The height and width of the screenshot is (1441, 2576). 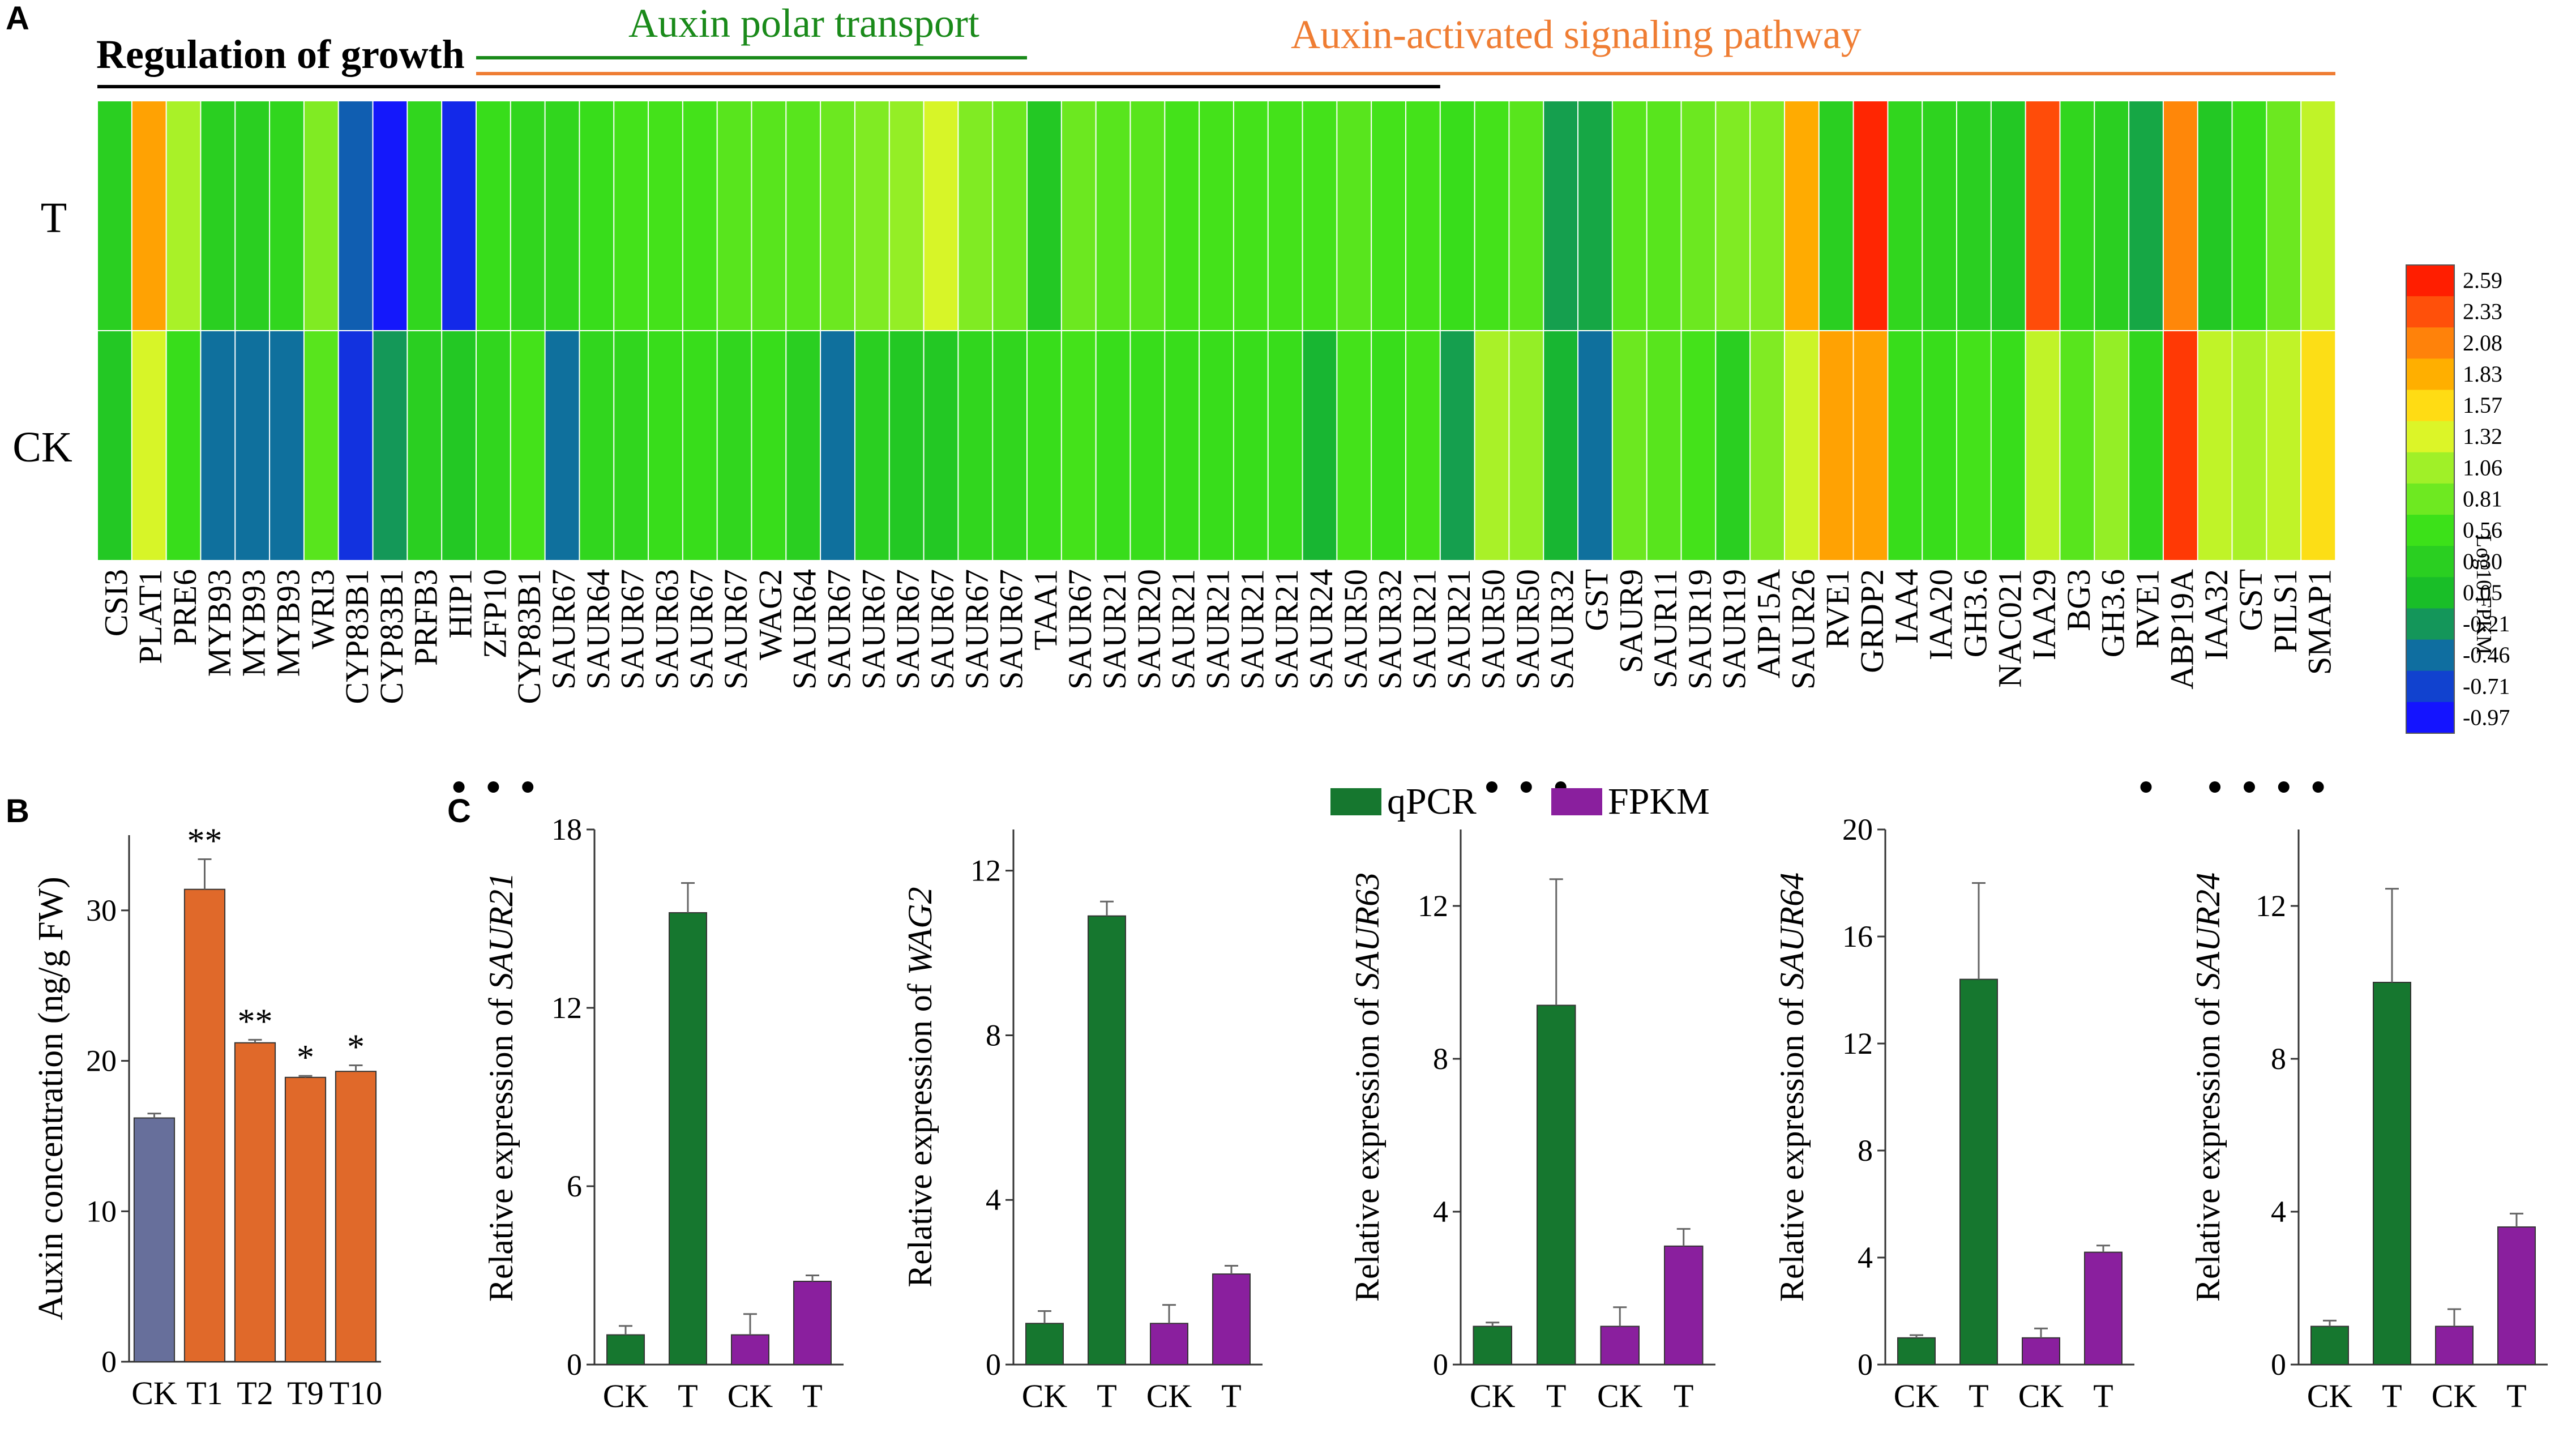 I want to click on gene-label-21: SAUR67, so click(x=839, y=629).